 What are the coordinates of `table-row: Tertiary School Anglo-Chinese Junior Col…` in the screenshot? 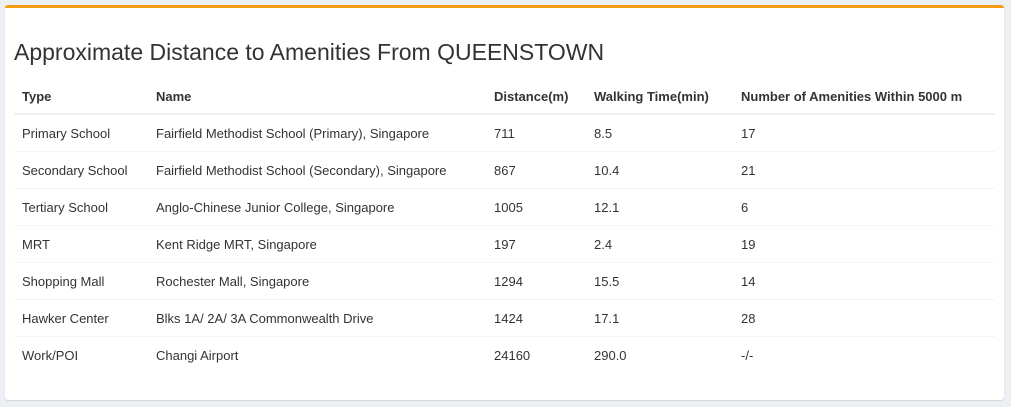 It's located at (504, 207).